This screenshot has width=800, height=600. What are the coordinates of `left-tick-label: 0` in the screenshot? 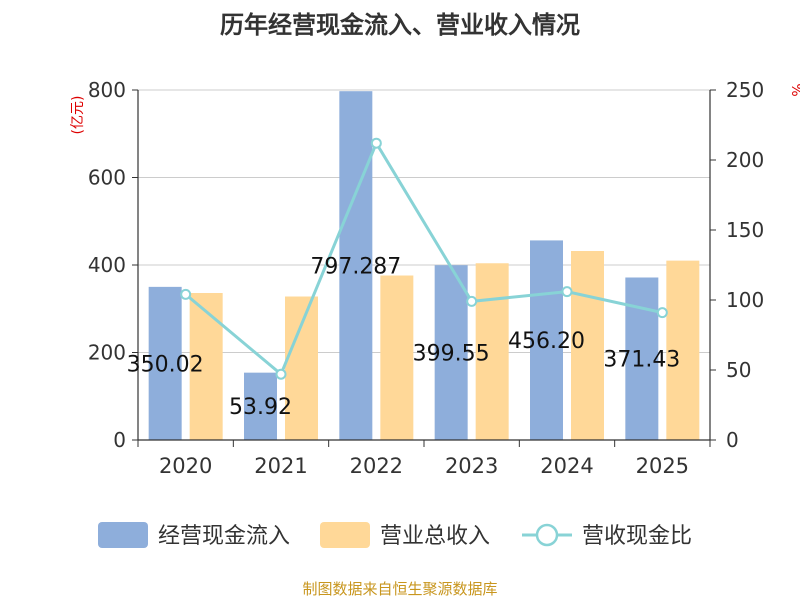 It's located at (119, 440).